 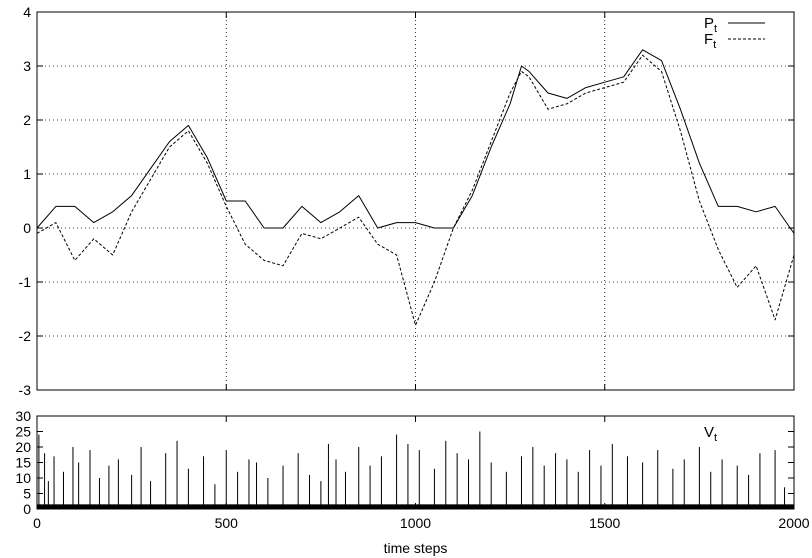 What do you see at coordinates (27, 494) in the screenshot?
I see `y-tick-label: 5` at bounding box center [27, 494].